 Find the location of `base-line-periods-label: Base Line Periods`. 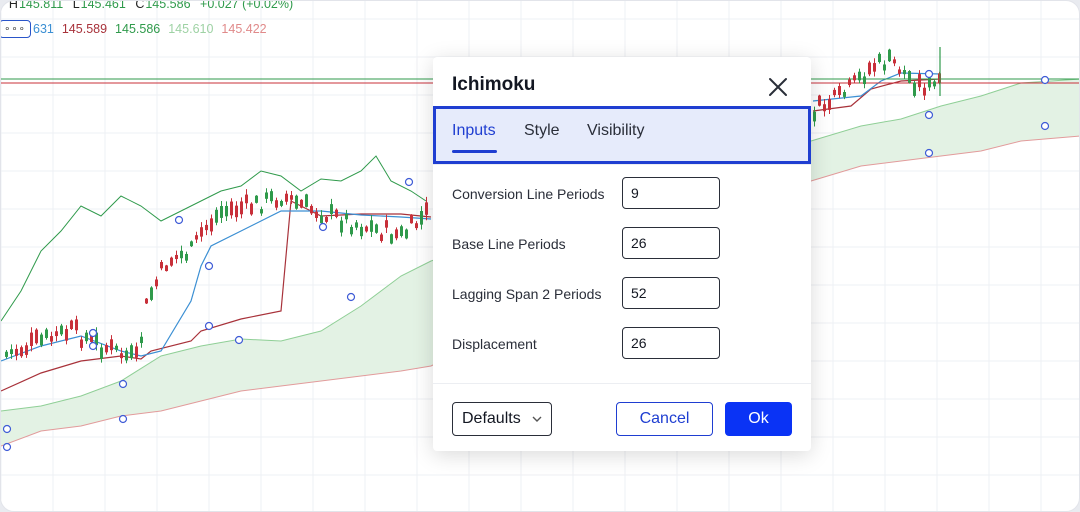

base-line-periods-label: Base Line Periods is located at coordinates (509, 244).